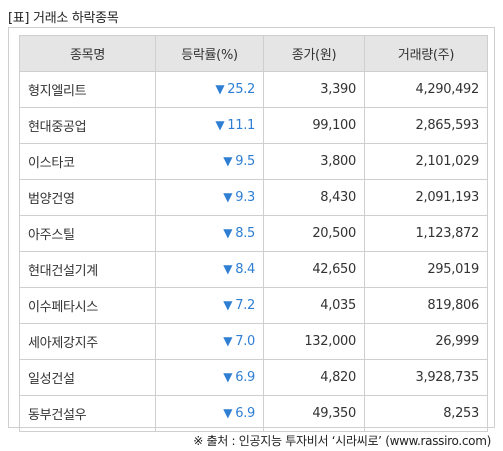  I want to click on table-row: 아주스틸 ▼ 8.5 20,500 1,123,872, so click(253, 233).